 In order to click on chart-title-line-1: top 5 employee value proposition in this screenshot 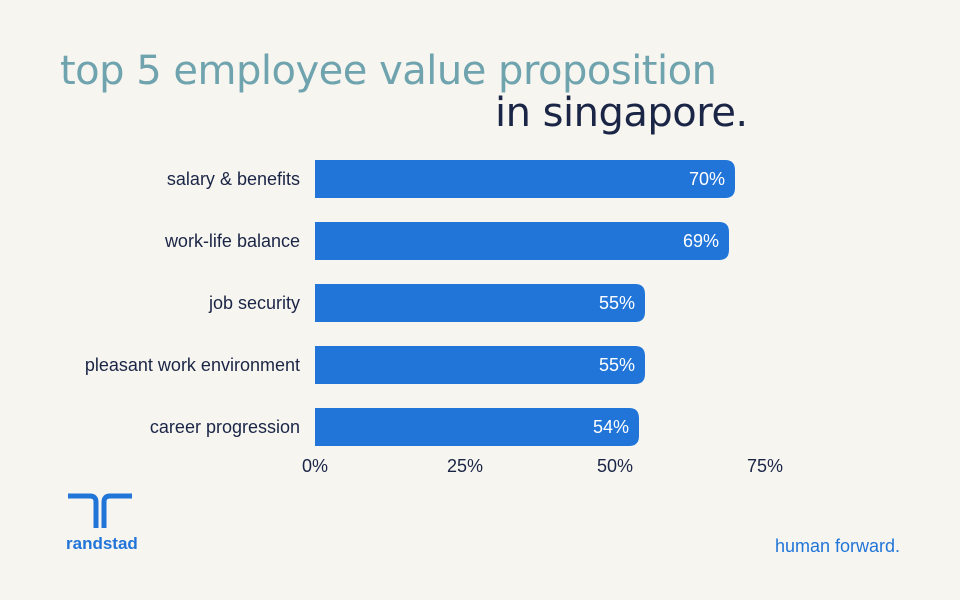, I will do `click(388, 71)`.